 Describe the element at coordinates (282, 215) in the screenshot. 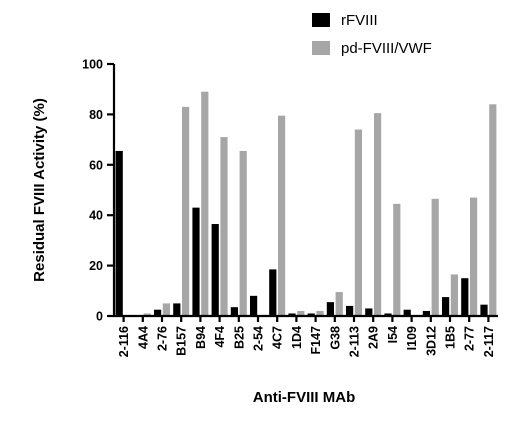

I see `bar-pd-fviii-vwf-4c7` at that location.